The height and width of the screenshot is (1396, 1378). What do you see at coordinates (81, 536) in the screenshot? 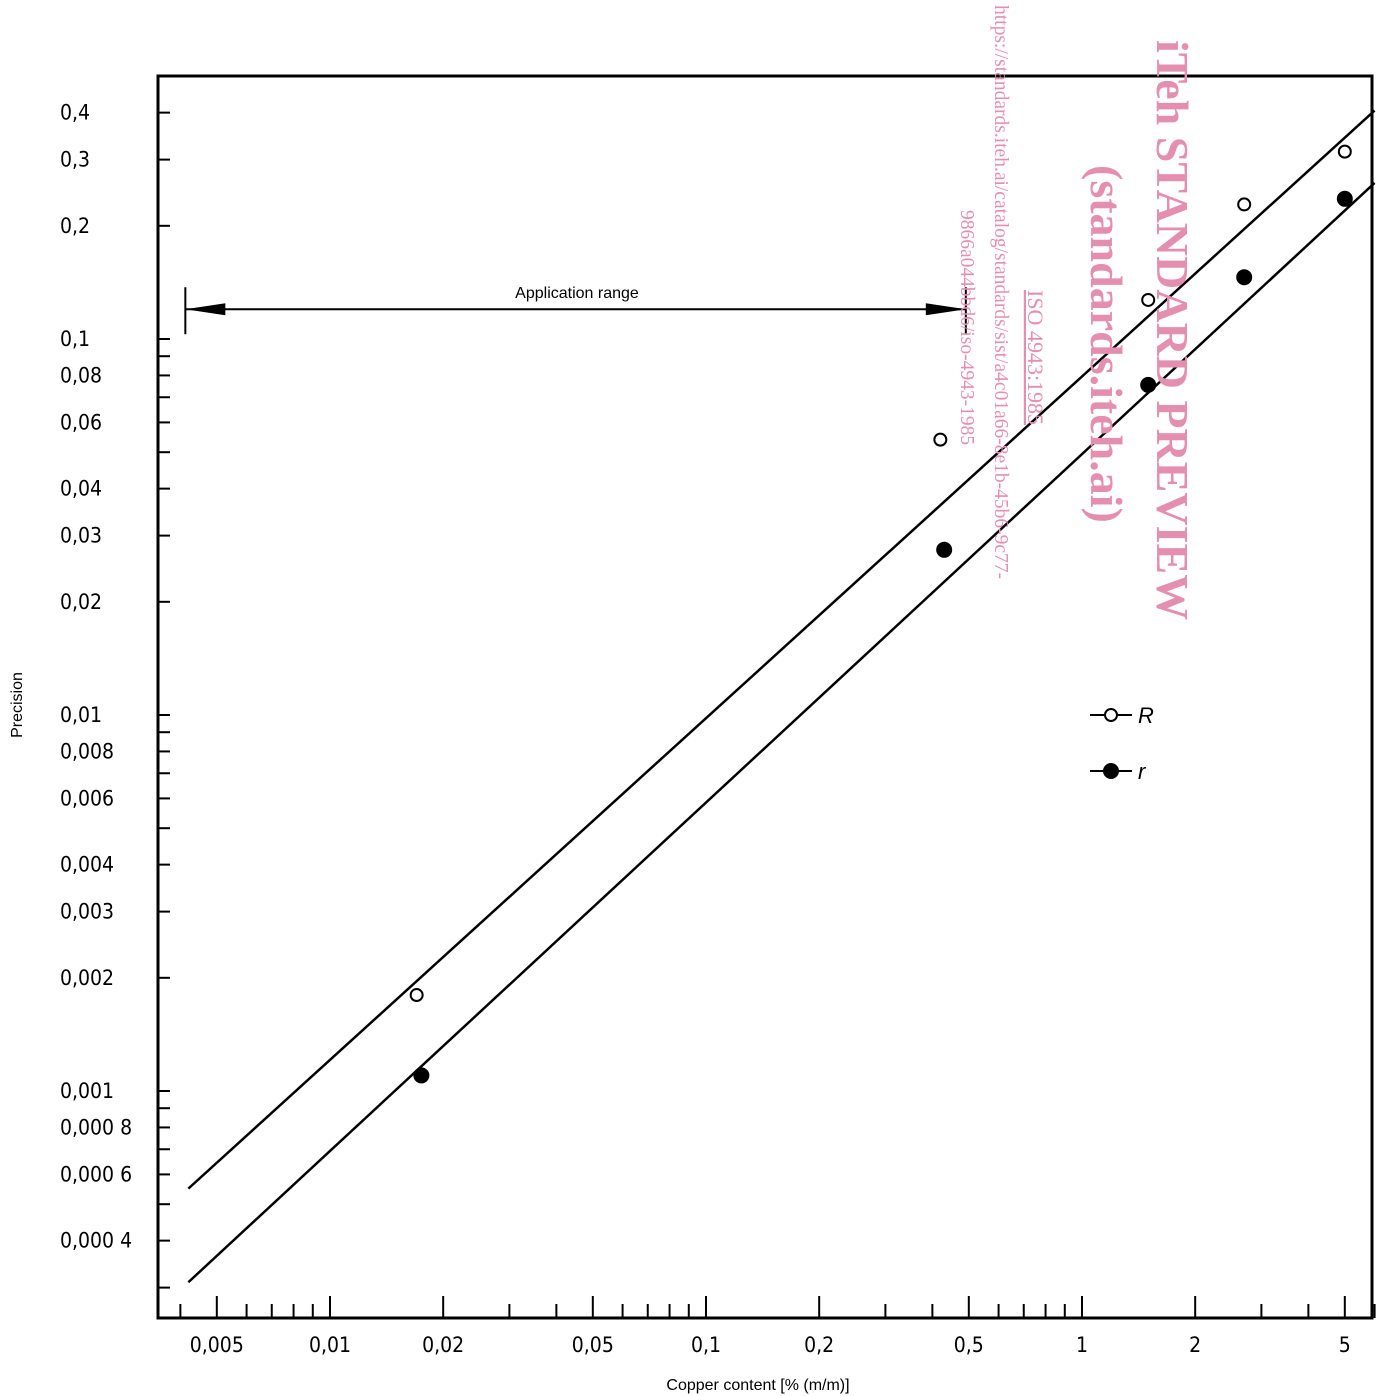
I see `y-tick-label: 0,03` at bounding box center [81, 536].